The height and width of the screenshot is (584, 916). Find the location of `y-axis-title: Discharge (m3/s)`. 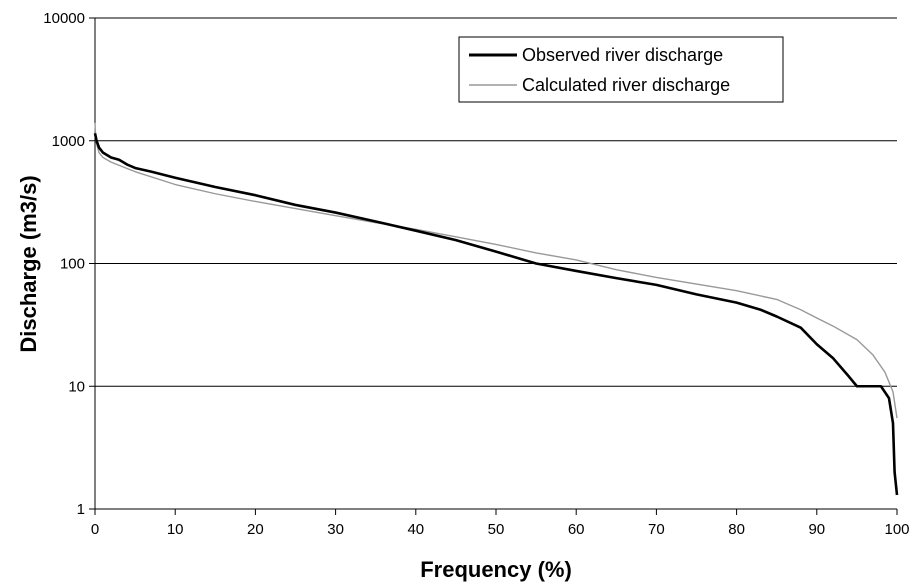

y-axis-title: Discharge (m3/s) is located at coordinates (28, 263).